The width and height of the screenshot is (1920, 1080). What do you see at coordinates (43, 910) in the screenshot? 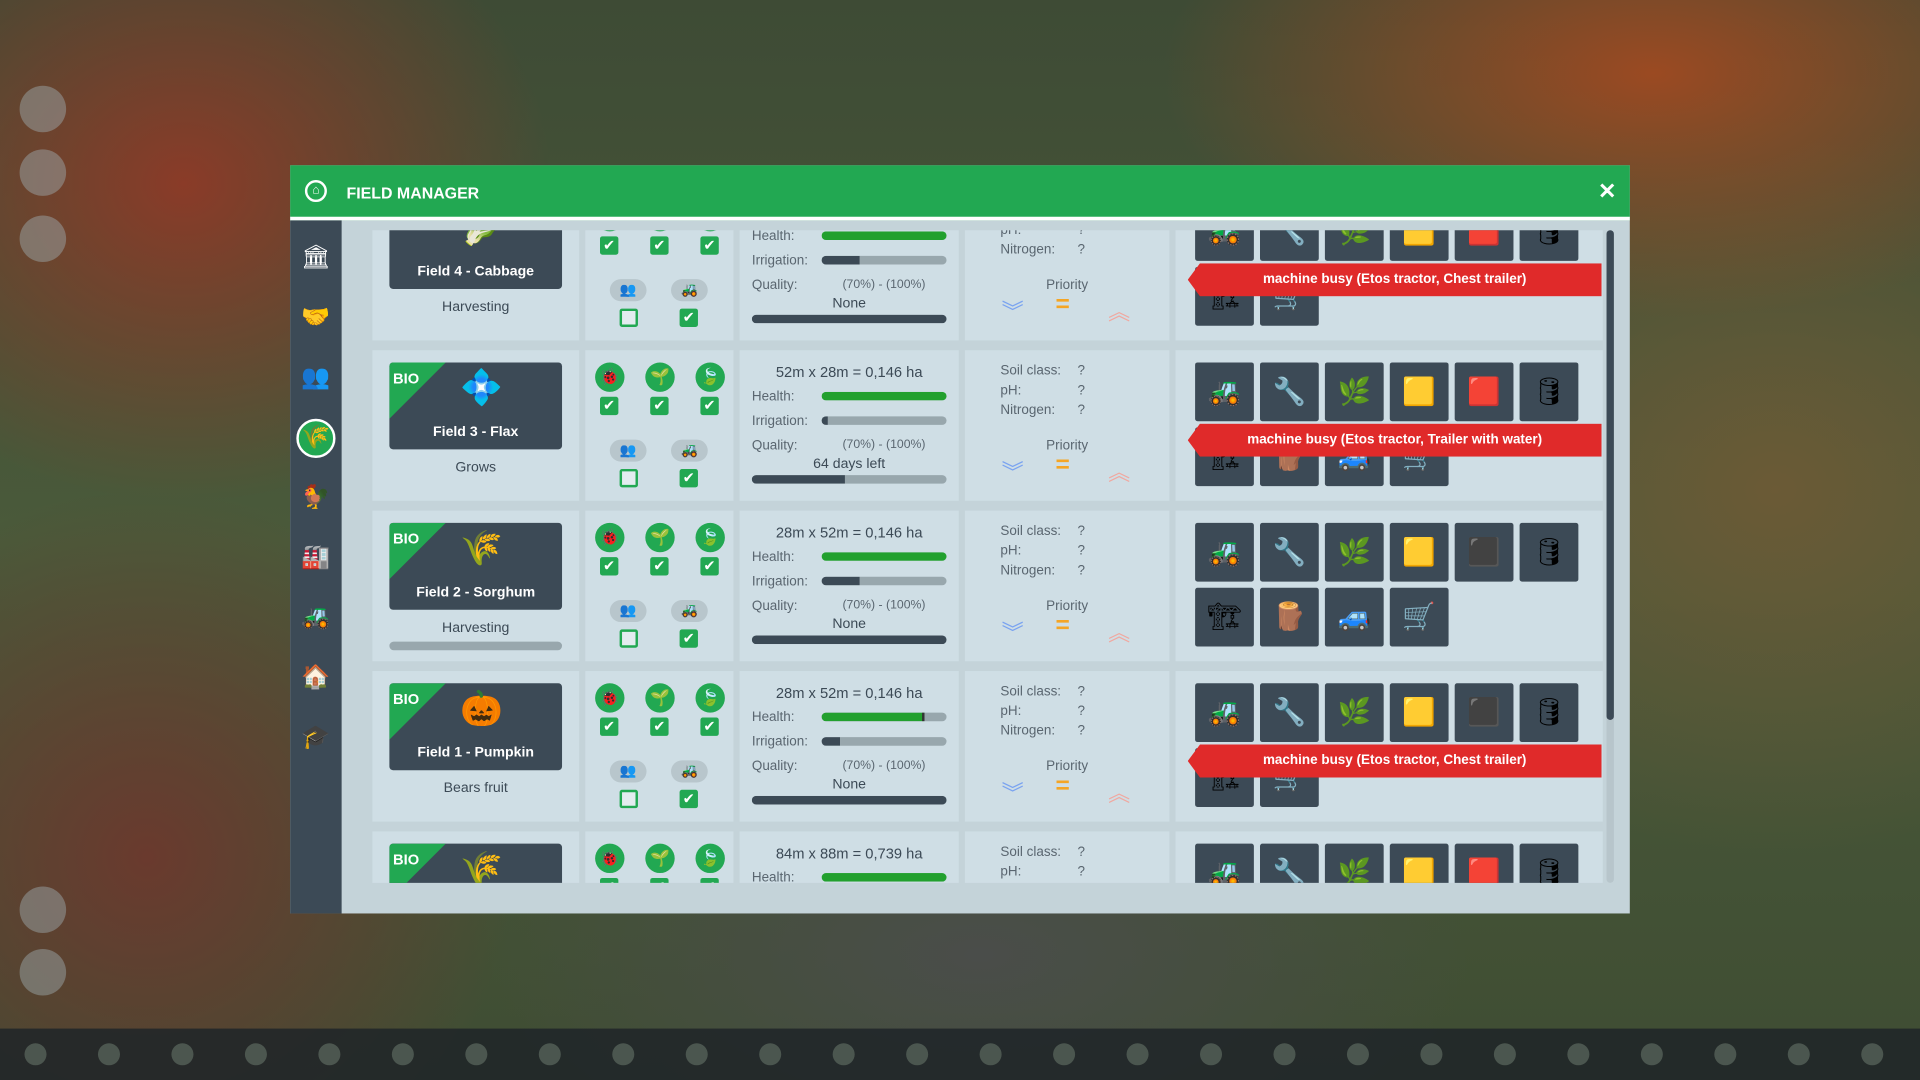
I see `zoom-in-button` at bounding box center [43, 910].